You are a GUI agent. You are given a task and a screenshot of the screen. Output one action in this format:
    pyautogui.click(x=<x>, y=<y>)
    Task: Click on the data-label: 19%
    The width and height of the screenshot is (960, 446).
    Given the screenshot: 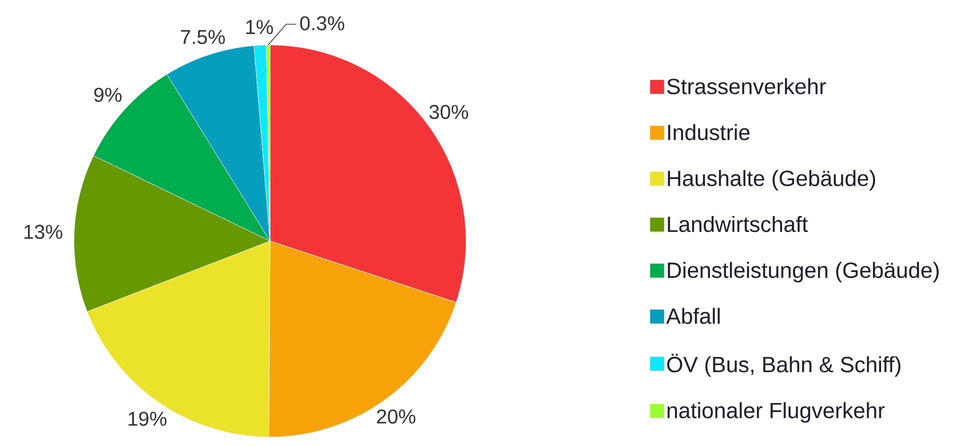 What is the action you would take?
    pyautogui.click(x=147, y=419)
    